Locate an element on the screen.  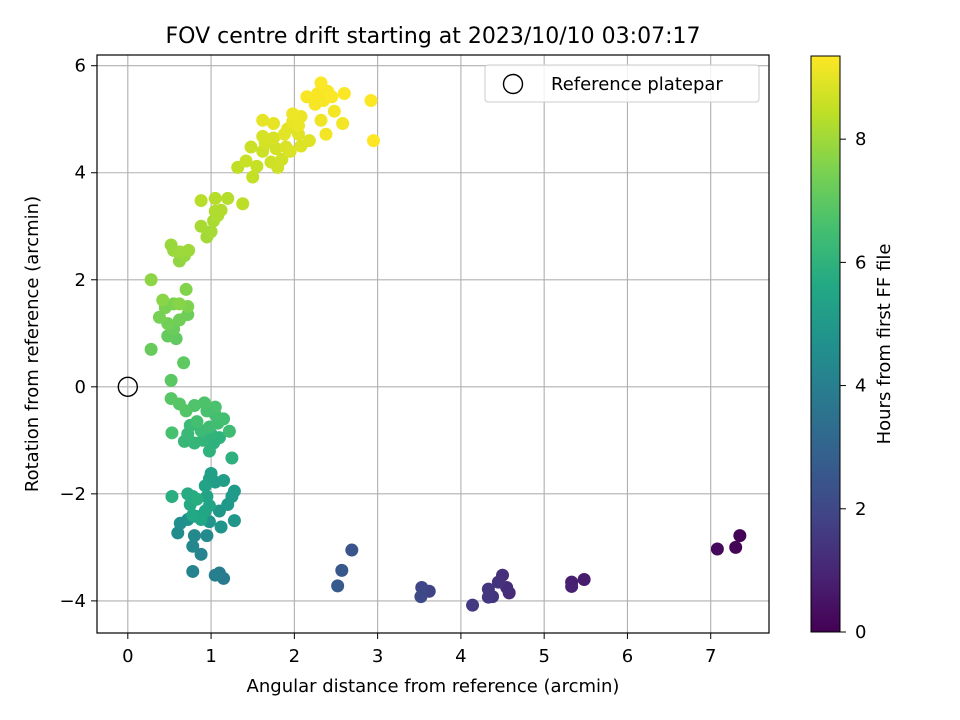
x-tick-label: 1 is located at coordinates (210, 656).